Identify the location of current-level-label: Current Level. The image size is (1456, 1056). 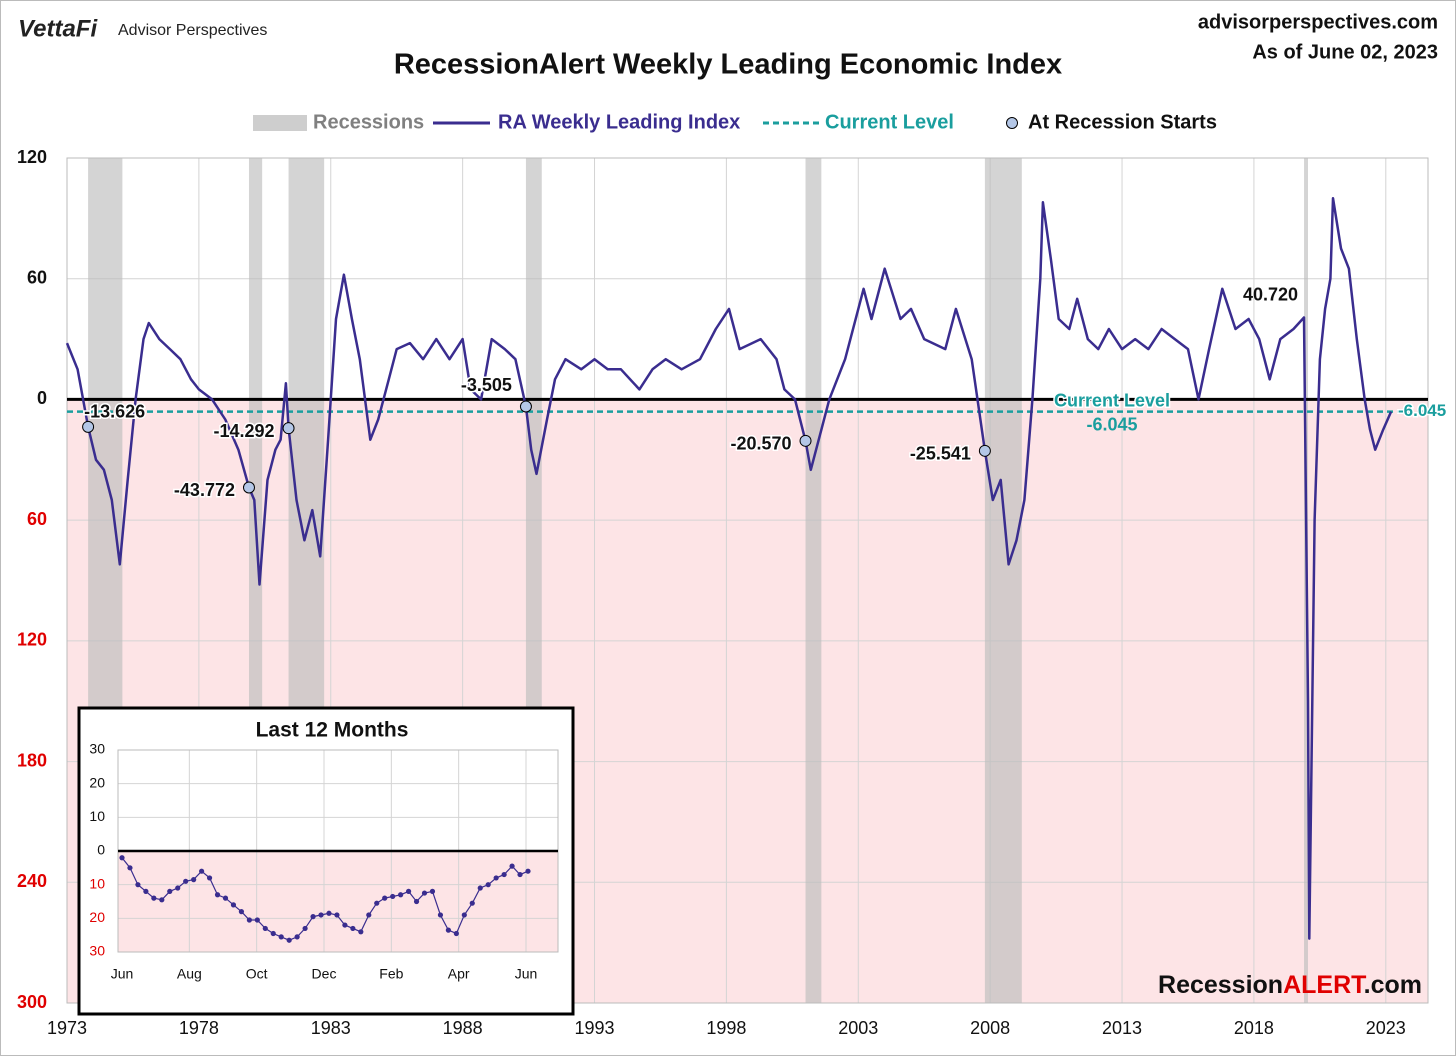
(1112, 400).